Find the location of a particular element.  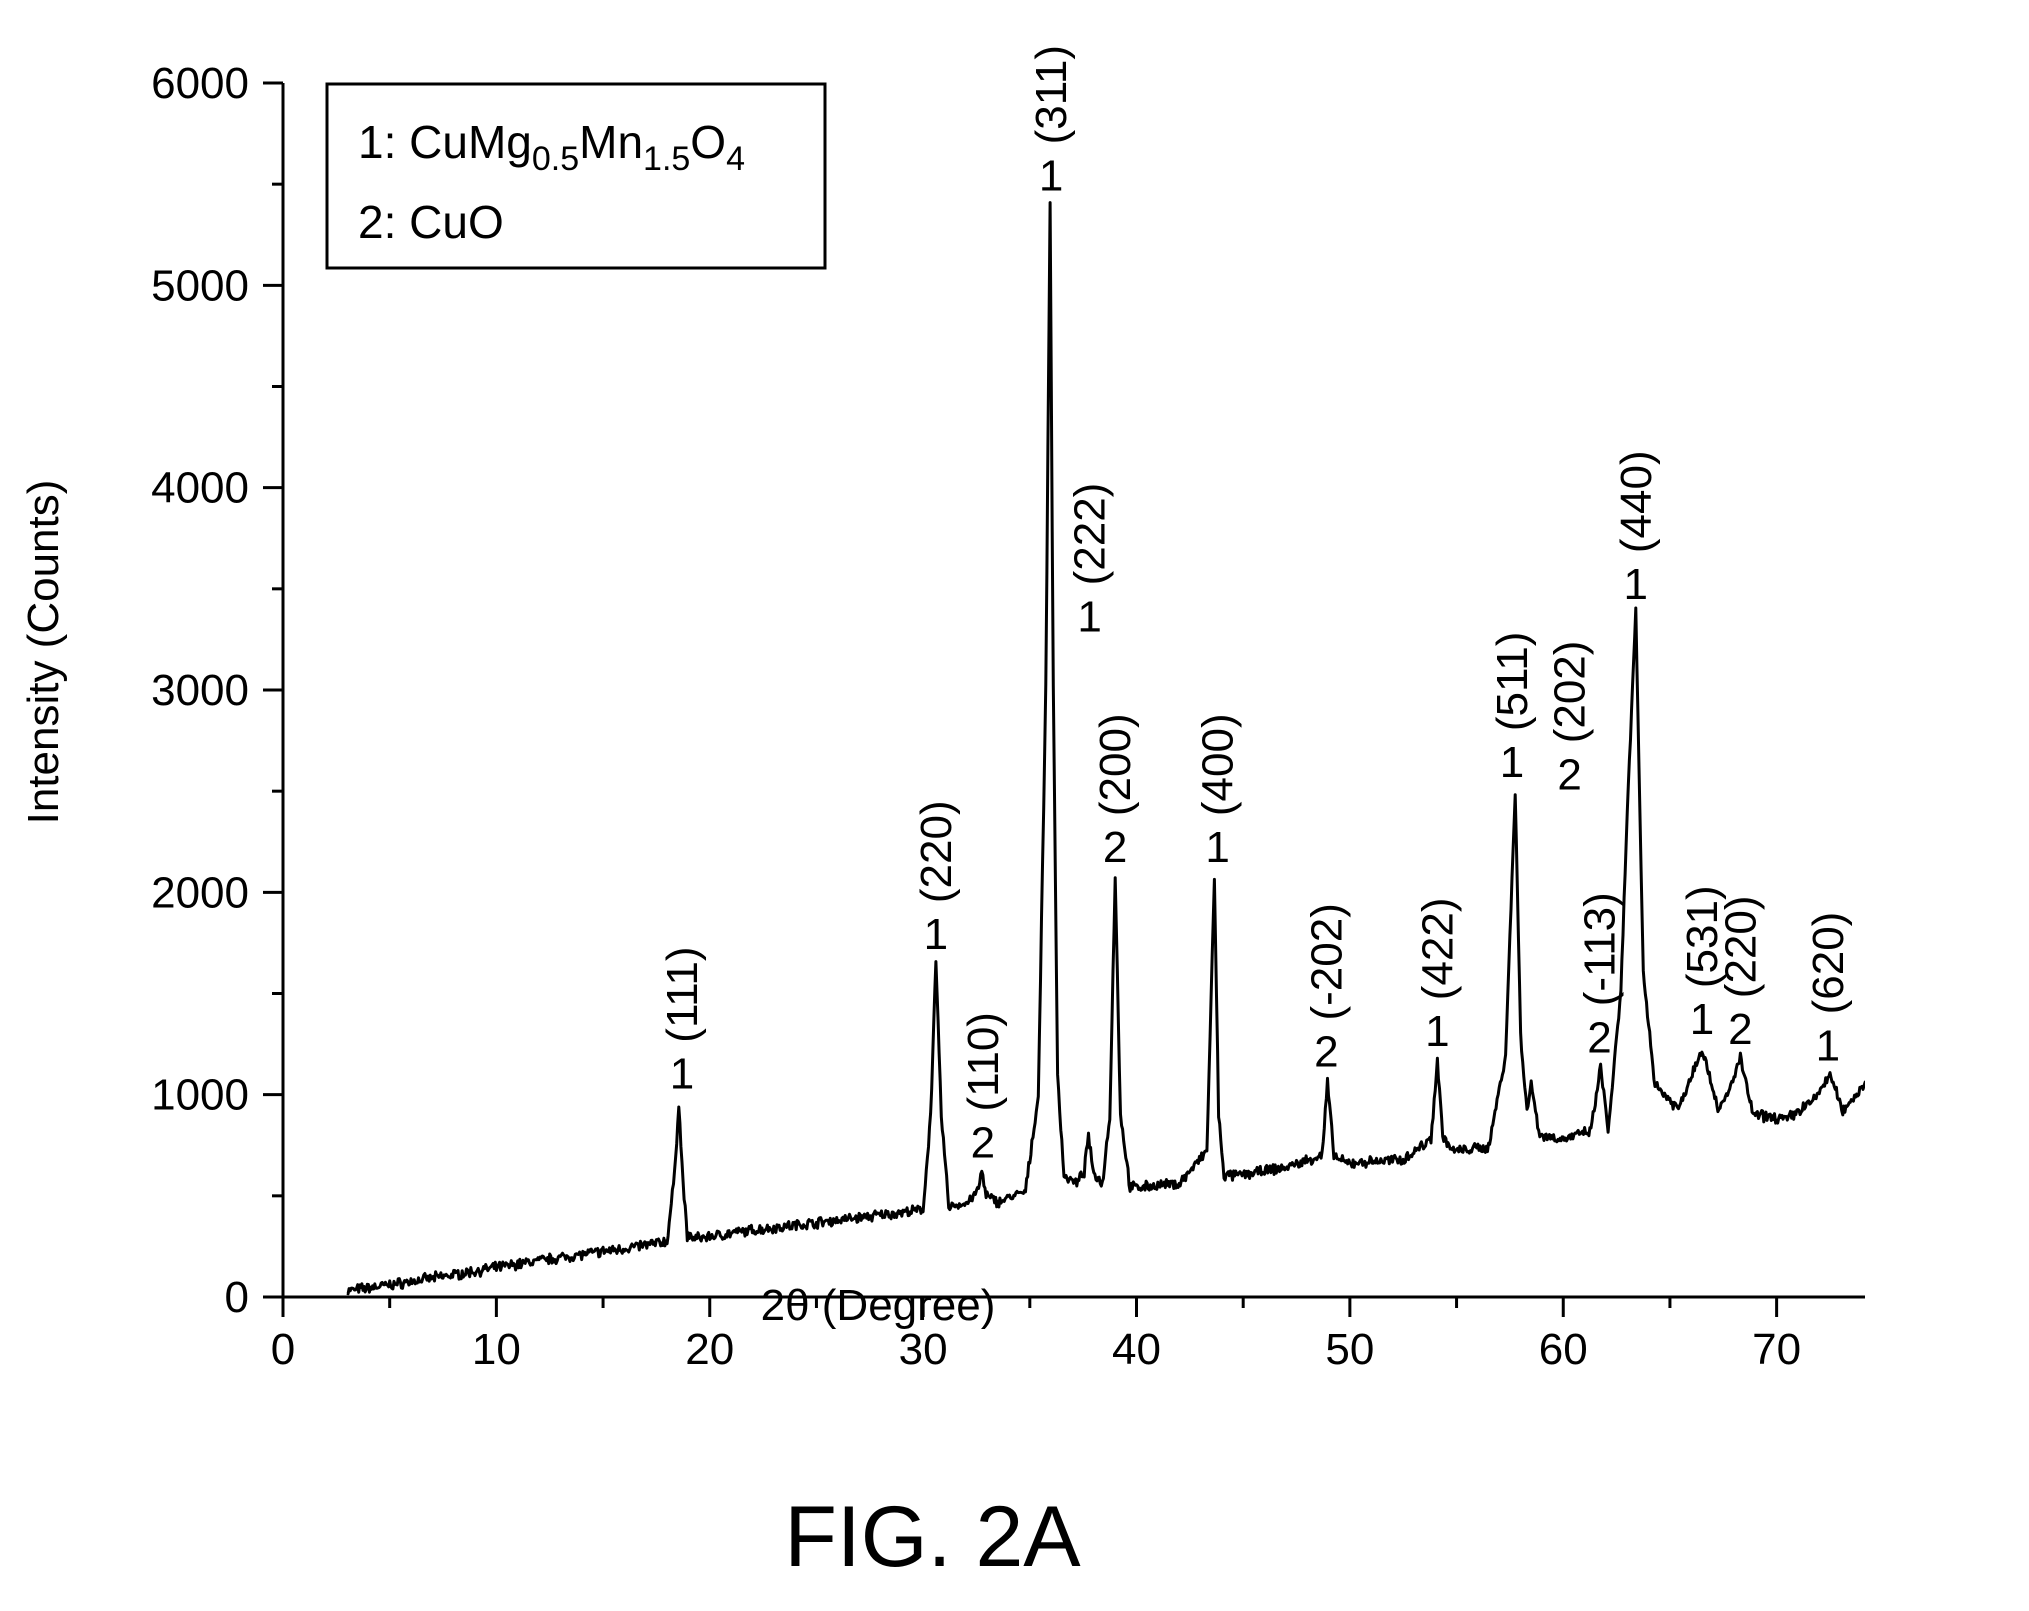

peak-hkl-label: (533) is located at coordinates (1863, 882).